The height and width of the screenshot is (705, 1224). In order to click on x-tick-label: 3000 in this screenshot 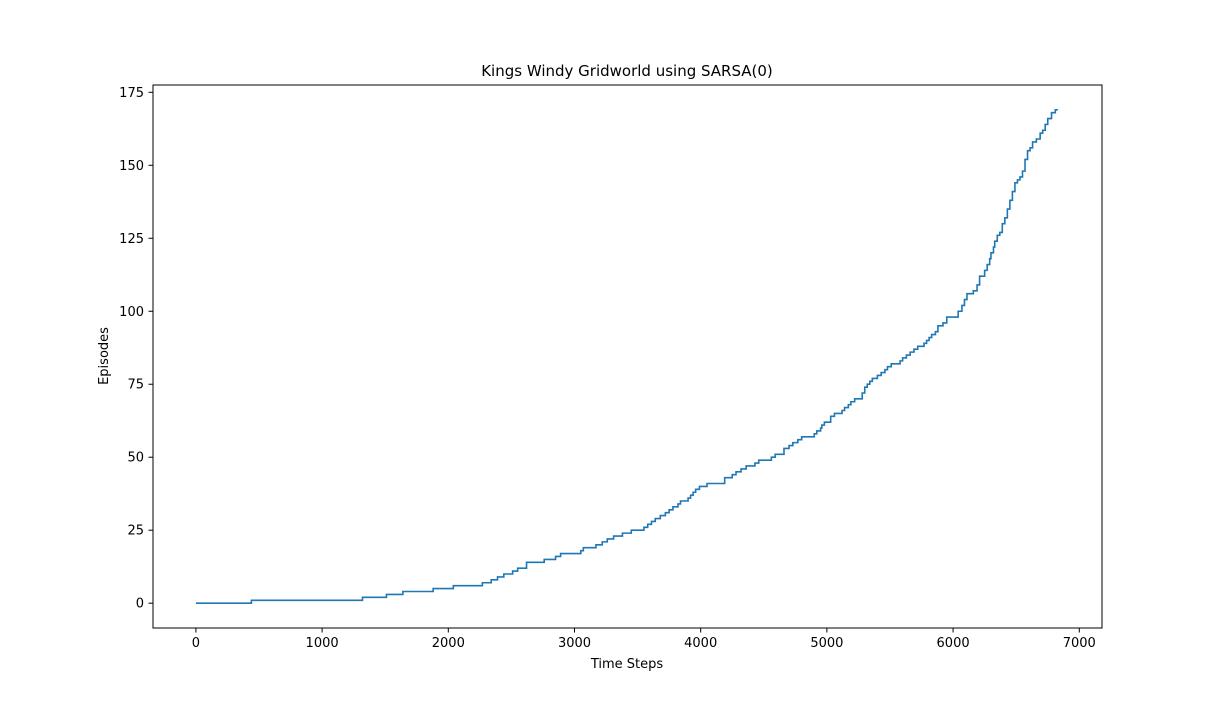, I will do `click(574, 643)`.